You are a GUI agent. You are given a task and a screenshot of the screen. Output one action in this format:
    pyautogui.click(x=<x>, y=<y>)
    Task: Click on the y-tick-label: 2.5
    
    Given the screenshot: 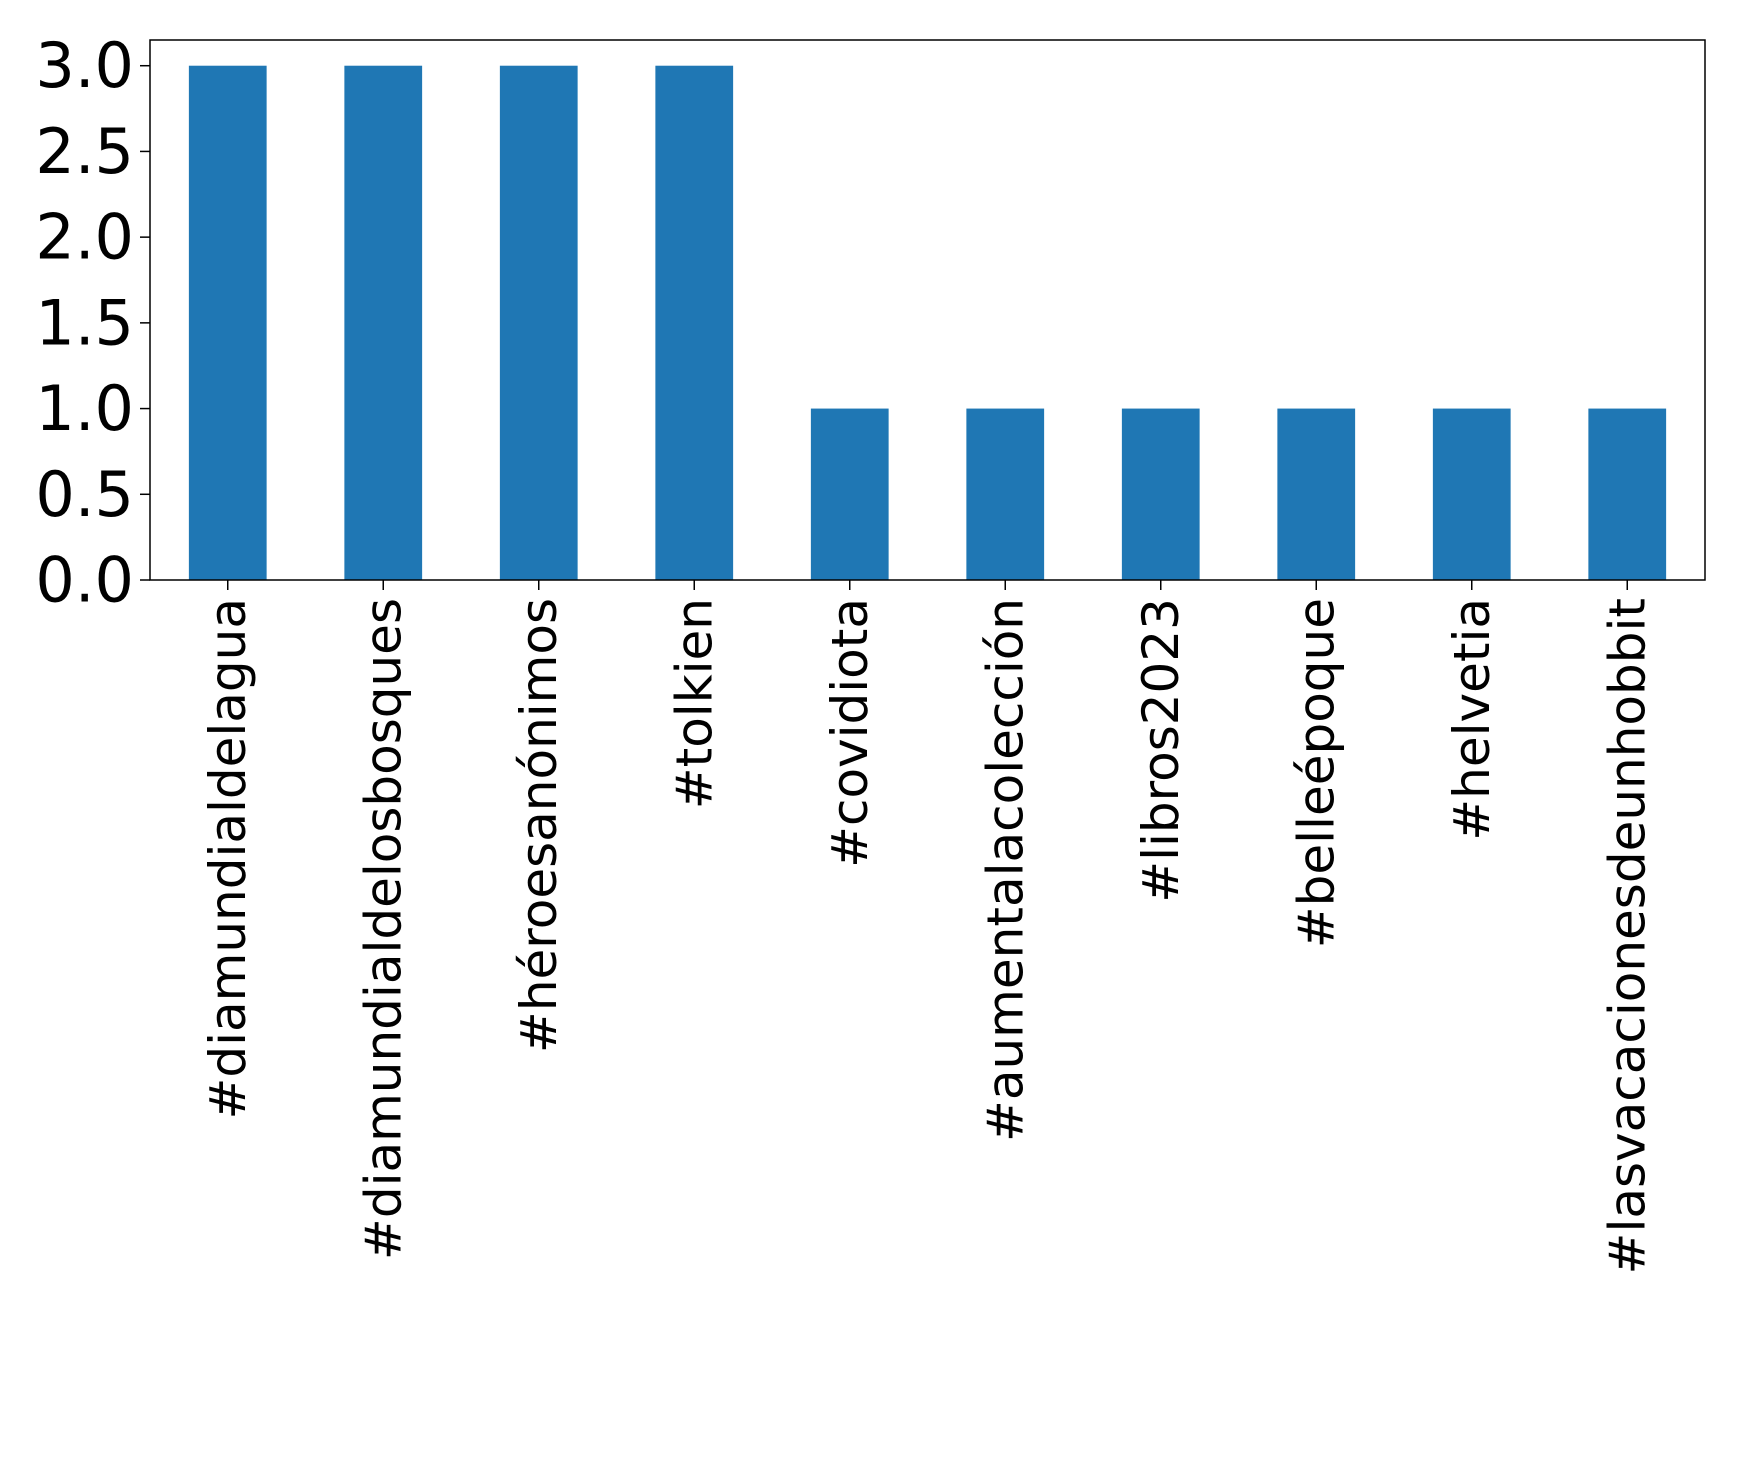 What is the action you would take?
    pyautogui.click(x=84, y=151)
    